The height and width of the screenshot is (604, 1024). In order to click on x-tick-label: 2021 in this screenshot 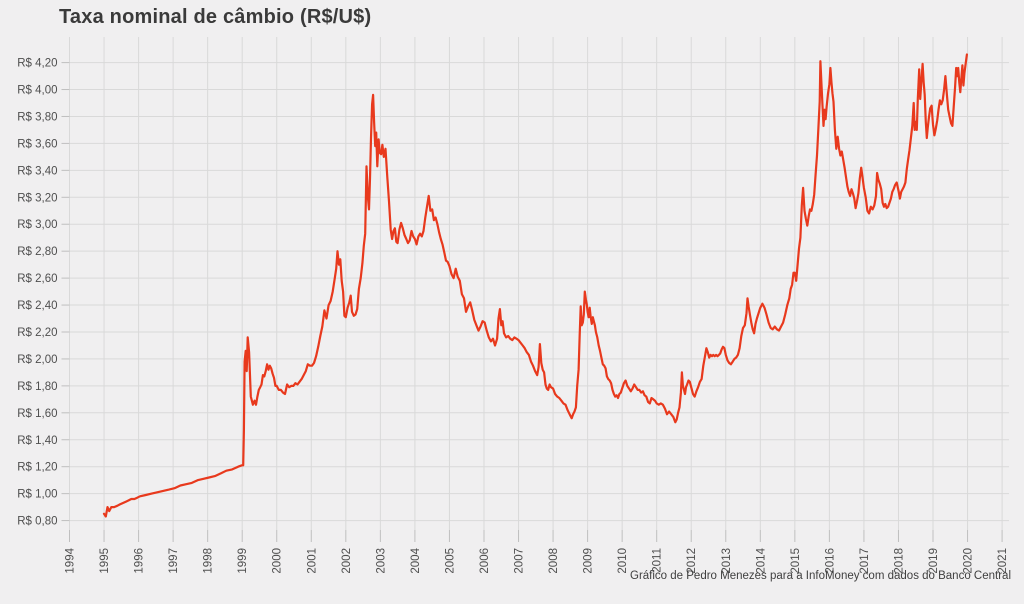, I will do `click(1003, 561)`.